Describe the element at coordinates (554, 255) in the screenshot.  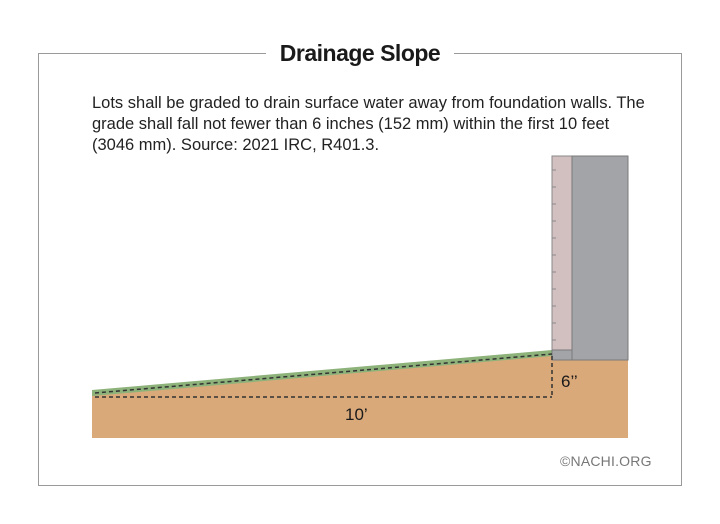
I see `siding-ticks` at that location.